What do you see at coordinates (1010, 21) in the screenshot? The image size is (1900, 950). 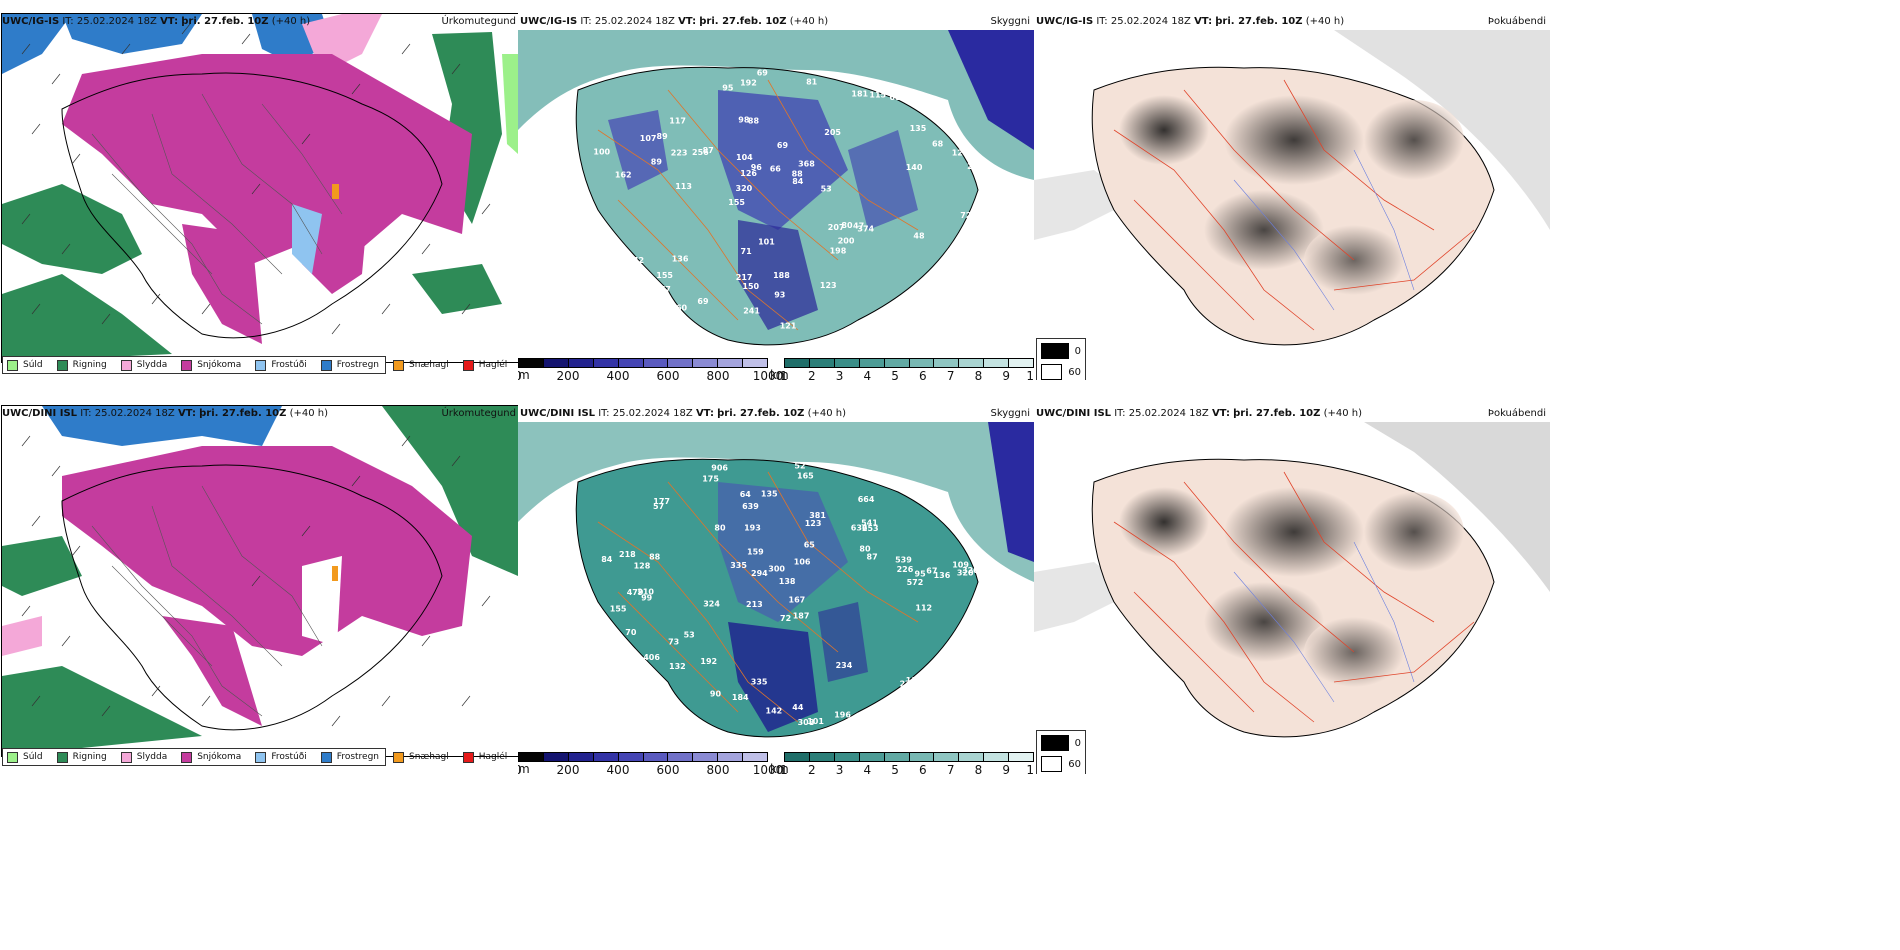 I see `panel-name: Skyggni` at bounding box center [1010, 21].